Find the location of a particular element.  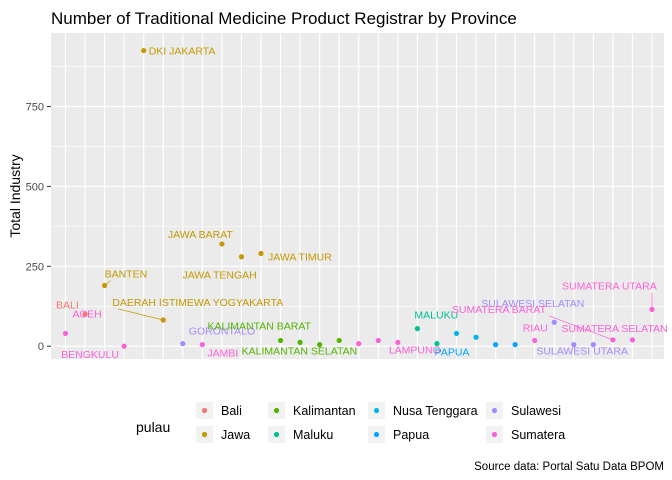

point-label: PAPUA is located at coordinates (452, 353).